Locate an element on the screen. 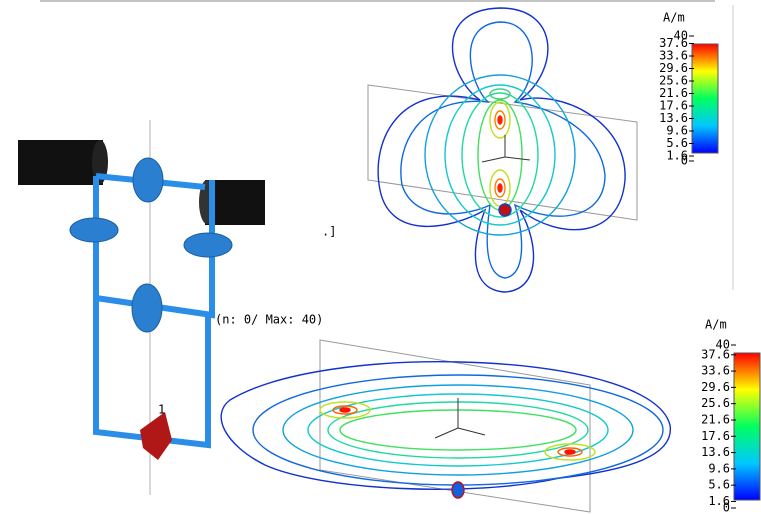  range-caption: (n: 0/ Max: 40) is located at coordinates (269, 320).